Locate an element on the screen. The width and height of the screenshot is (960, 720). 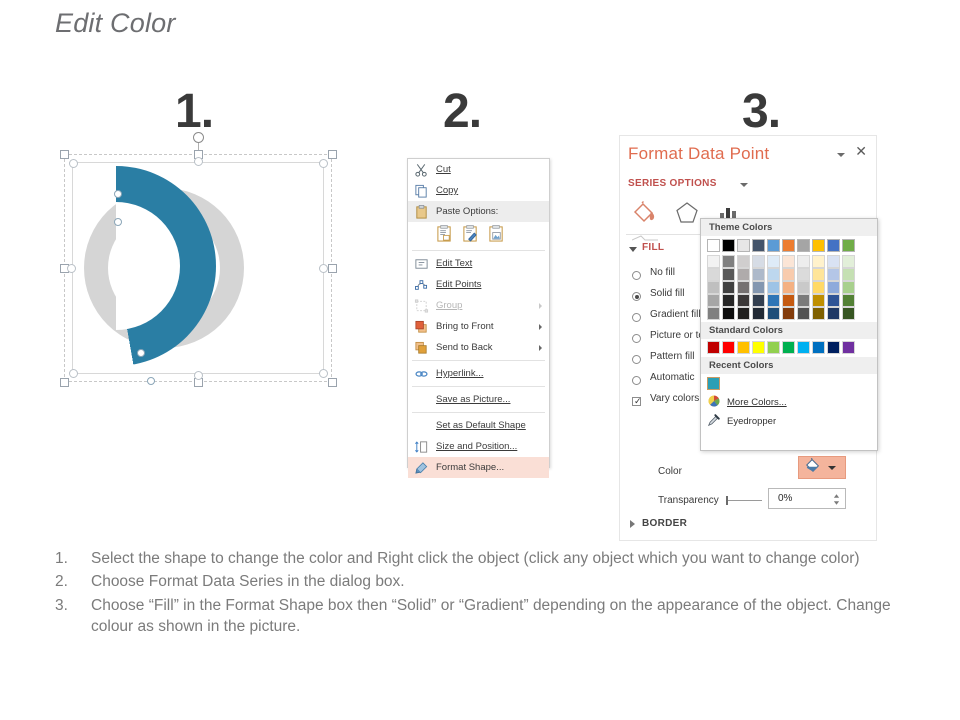
inner-handle-sw is located at coordinates (73, 373).